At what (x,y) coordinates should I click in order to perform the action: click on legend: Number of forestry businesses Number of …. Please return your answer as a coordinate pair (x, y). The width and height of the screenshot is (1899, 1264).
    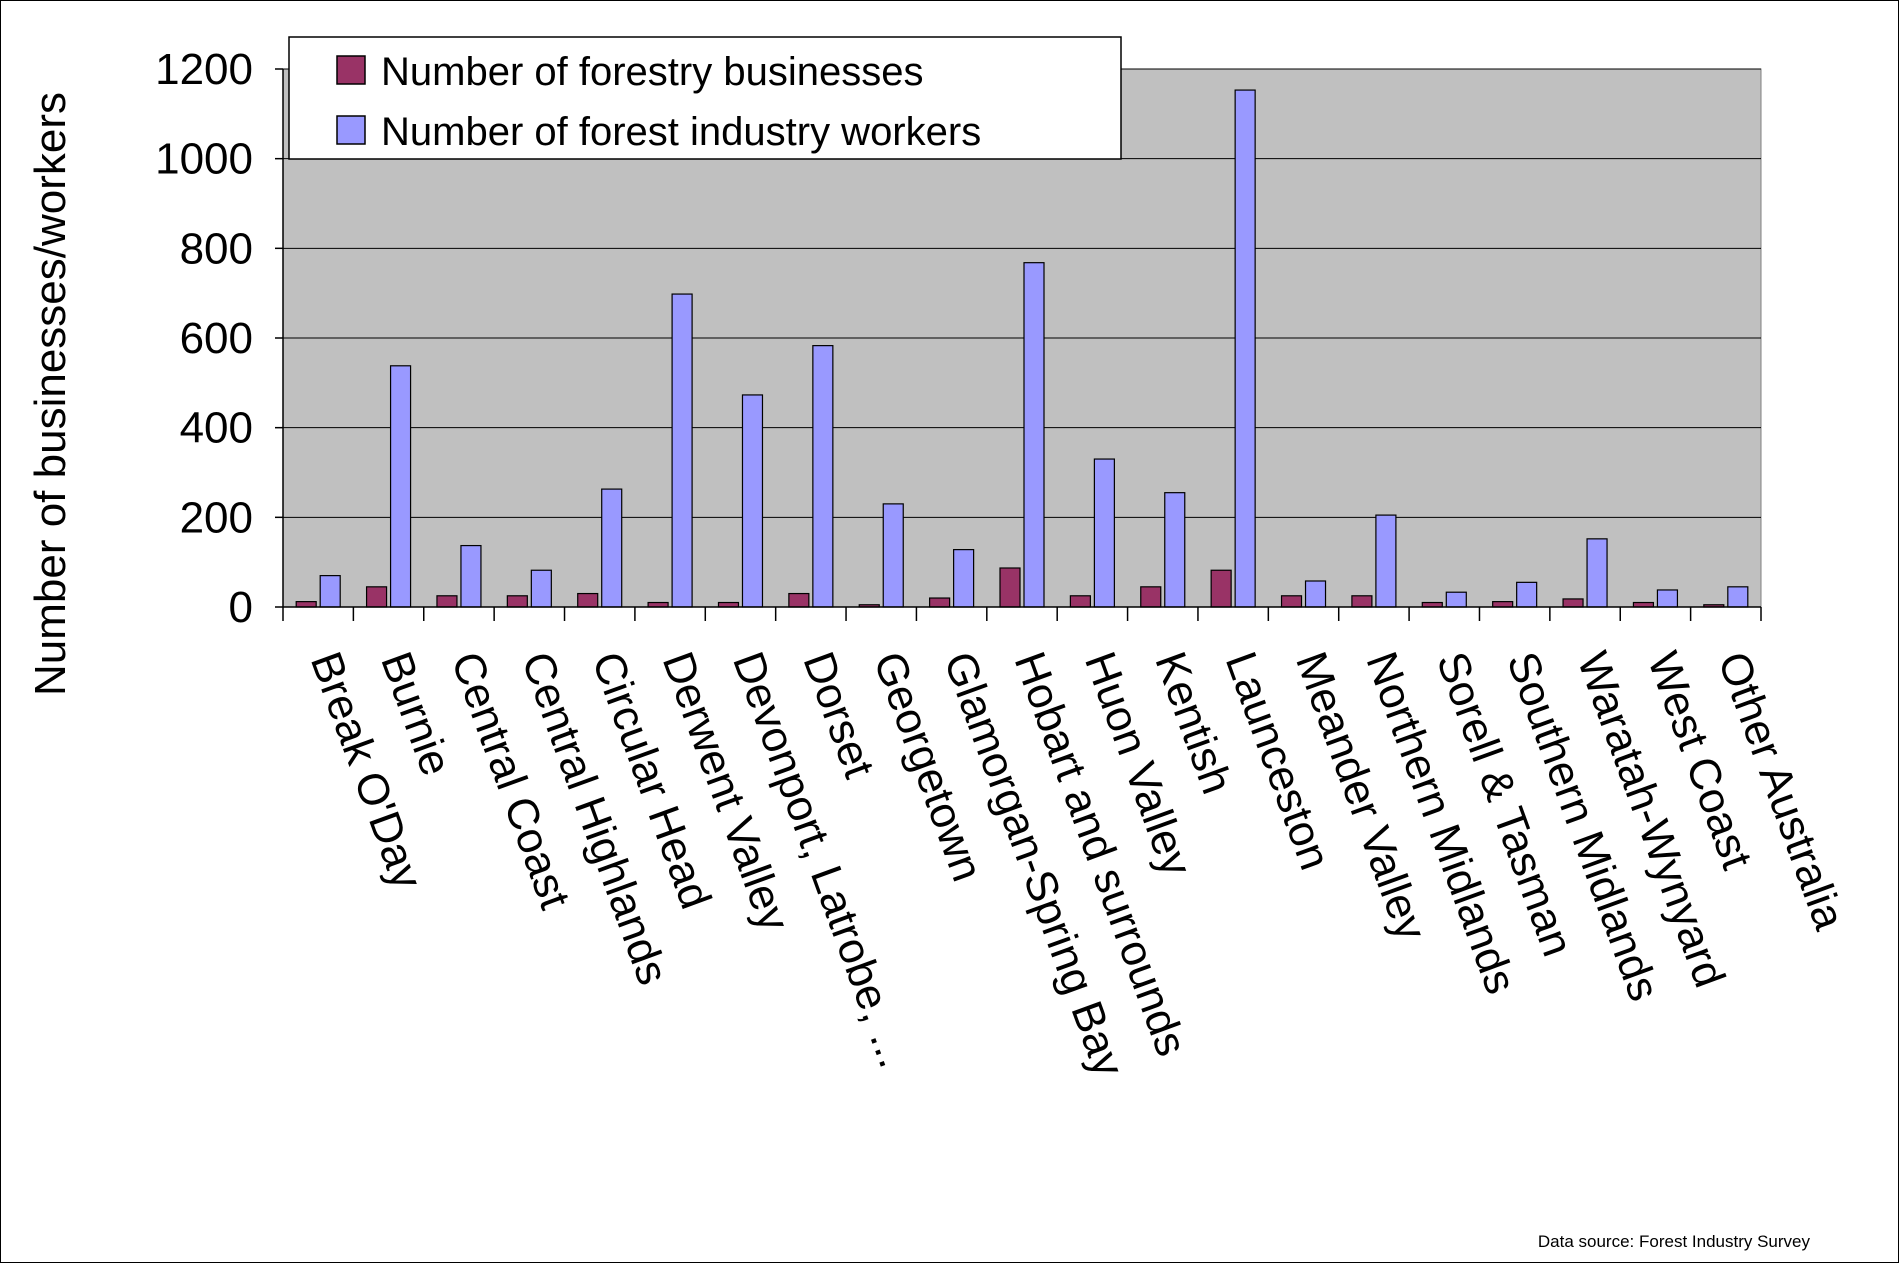
    Looking at the image, I should click on (705, 98).